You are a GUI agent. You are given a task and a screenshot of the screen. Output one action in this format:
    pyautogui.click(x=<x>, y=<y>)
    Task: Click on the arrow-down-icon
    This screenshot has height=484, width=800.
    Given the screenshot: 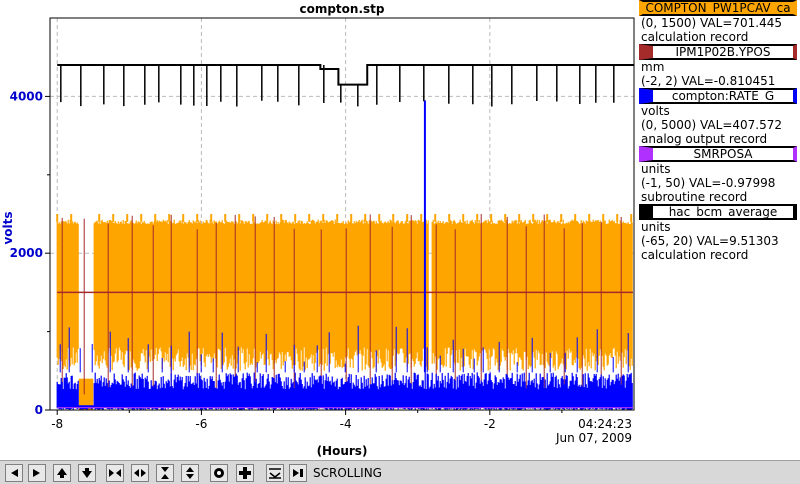 What is the action you would take?
    pyautogui.click(x=87, y=473)
    